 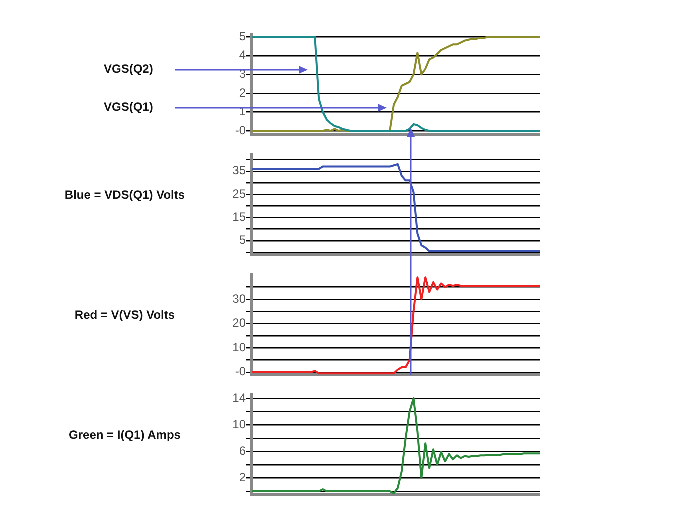 I want to click on y-tick-label: 4, so click(x=242, y=55).